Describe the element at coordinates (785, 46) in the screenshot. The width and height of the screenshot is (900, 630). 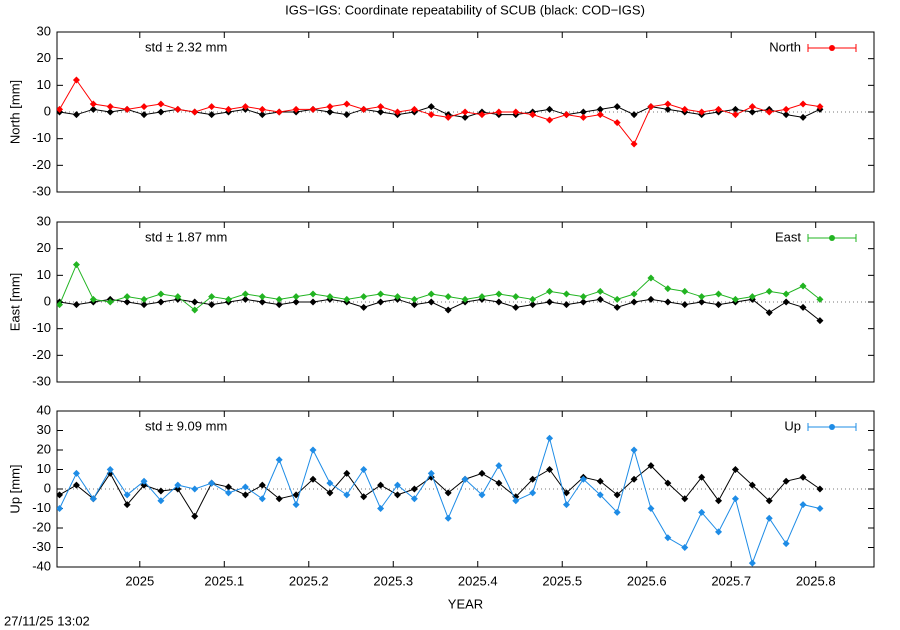
I see `legend-label: North` at that location.